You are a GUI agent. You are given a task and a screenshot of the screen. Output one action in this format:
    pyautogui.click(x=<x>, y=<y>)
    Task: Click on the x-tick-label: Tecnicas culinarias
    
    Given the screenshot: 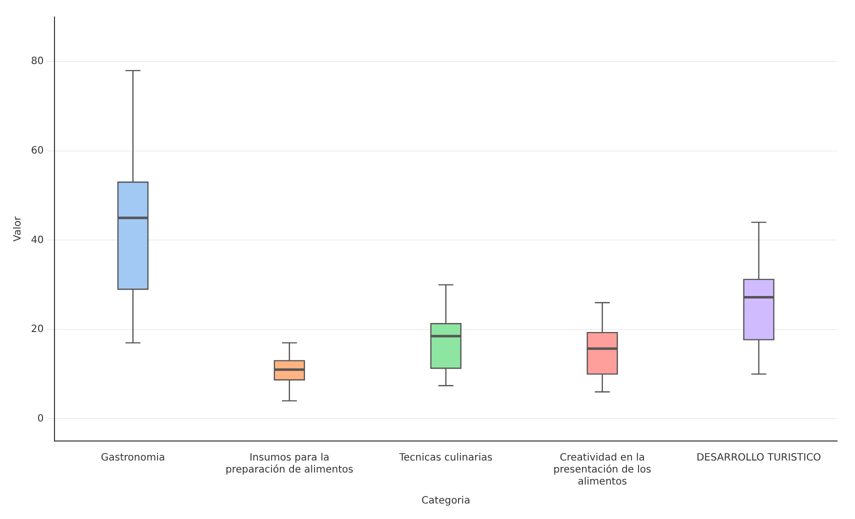 What is the action you would take?
    pyautogui.click(x=445, y=458)
    